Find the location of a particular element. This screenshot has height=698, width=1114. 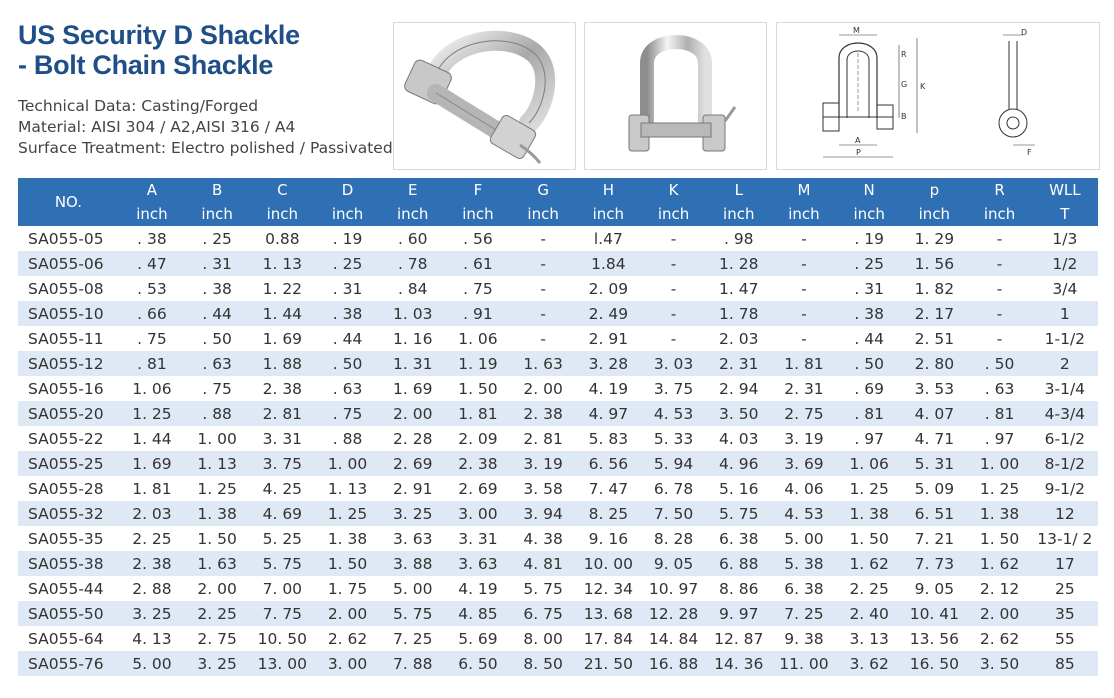

value-cell: 2. 28 is located at coordinates (413, 438).